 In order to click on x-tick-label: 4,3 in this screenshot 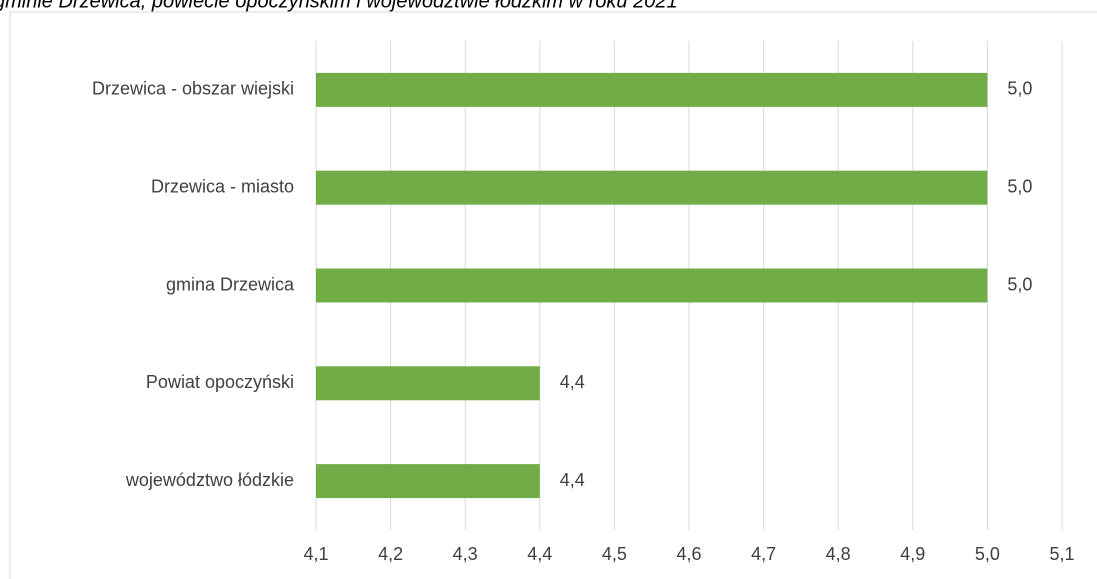, I will do `click(465, 554)`.